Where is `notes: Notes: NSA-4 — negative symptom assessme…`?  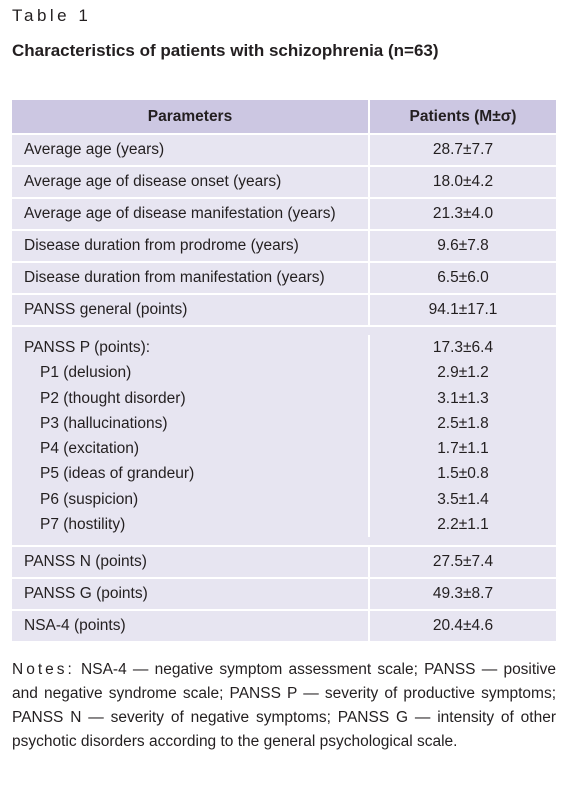
notes: Notes: NSA-4 — negative symptom assessme… is located at coordinates (284, 706).